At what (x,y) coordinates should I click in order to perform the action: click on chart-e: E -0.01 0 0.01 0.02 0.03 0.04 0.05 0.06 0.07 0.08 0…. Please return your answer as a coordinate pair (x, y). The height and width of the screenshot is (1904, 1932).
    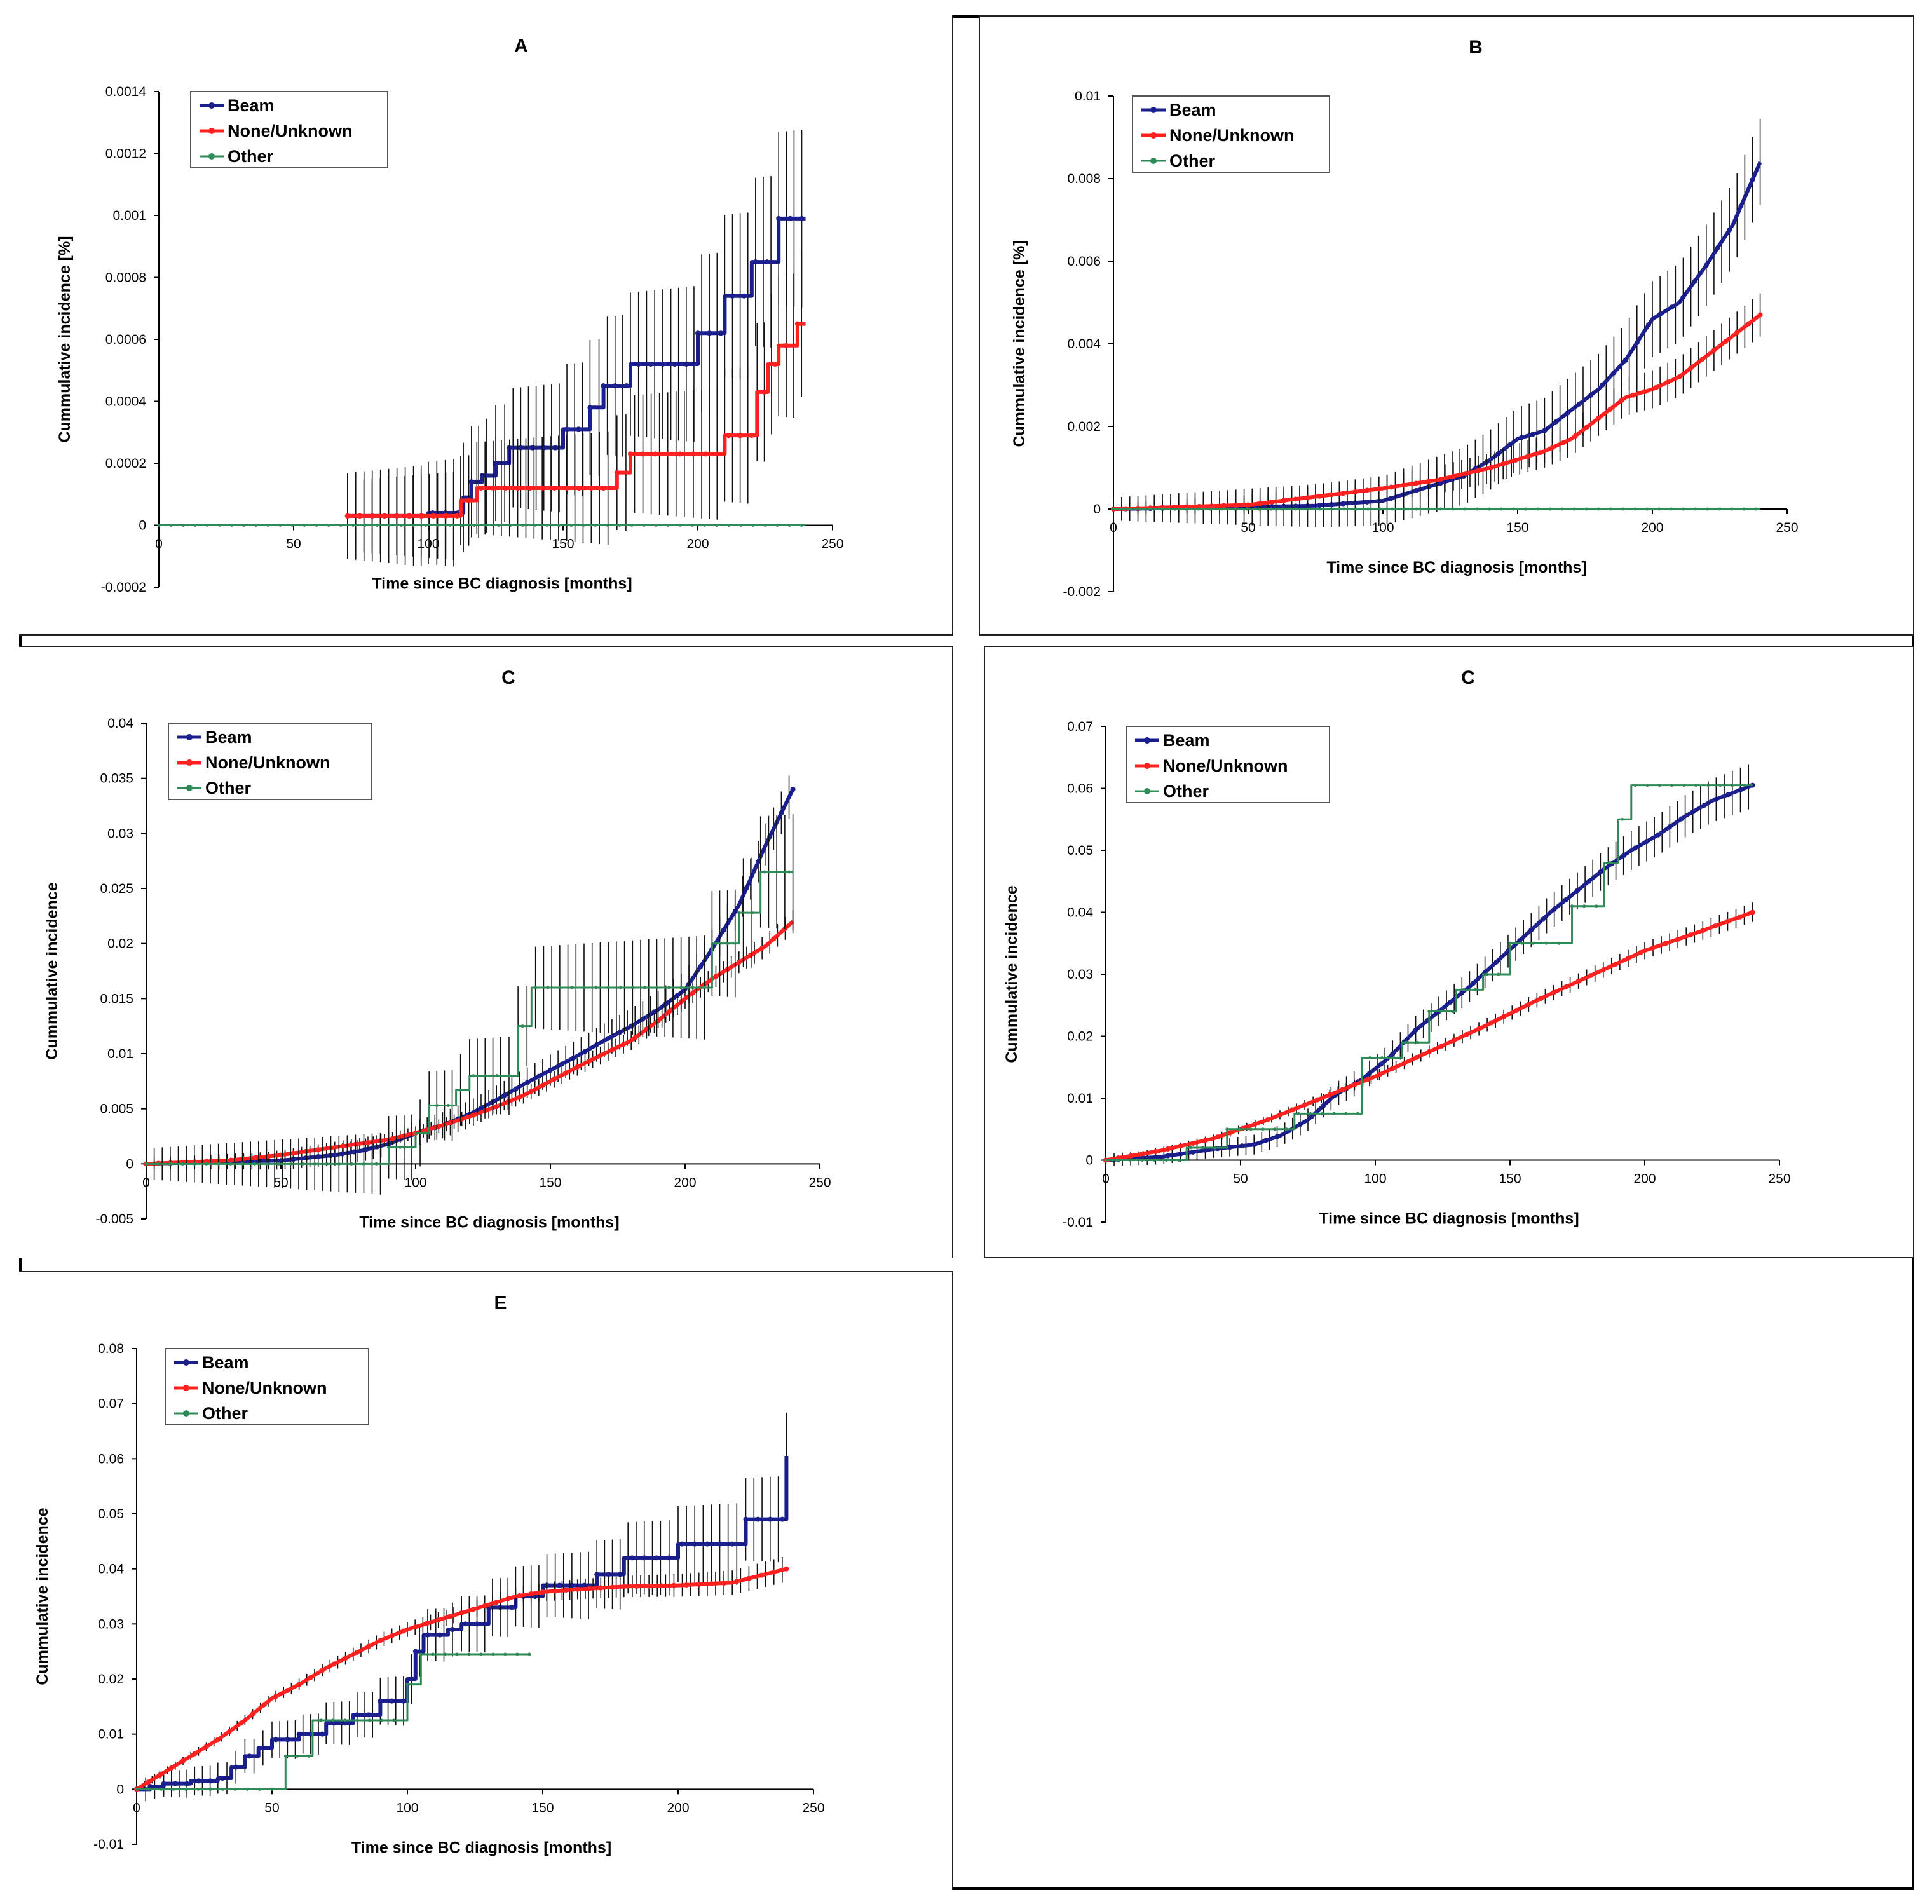
    Looking at the image, I should click on (430, 1574).